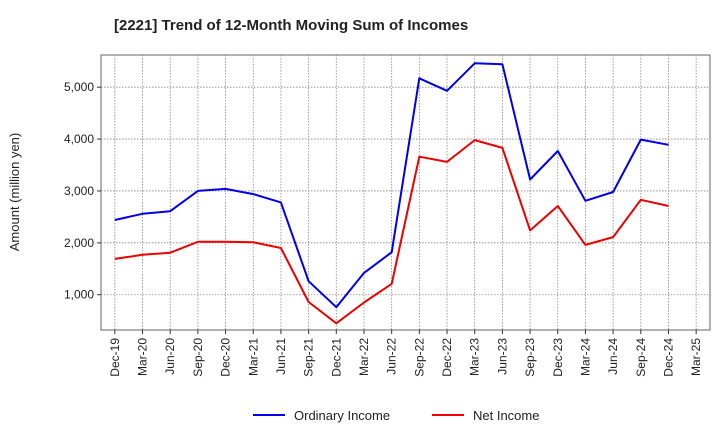 This screenshot has height=445, width=720. What do you see at coordinates (115, 357) in the screenshot?
I see `x-tick-label: Dec-19` at bounding box center [115, 357].